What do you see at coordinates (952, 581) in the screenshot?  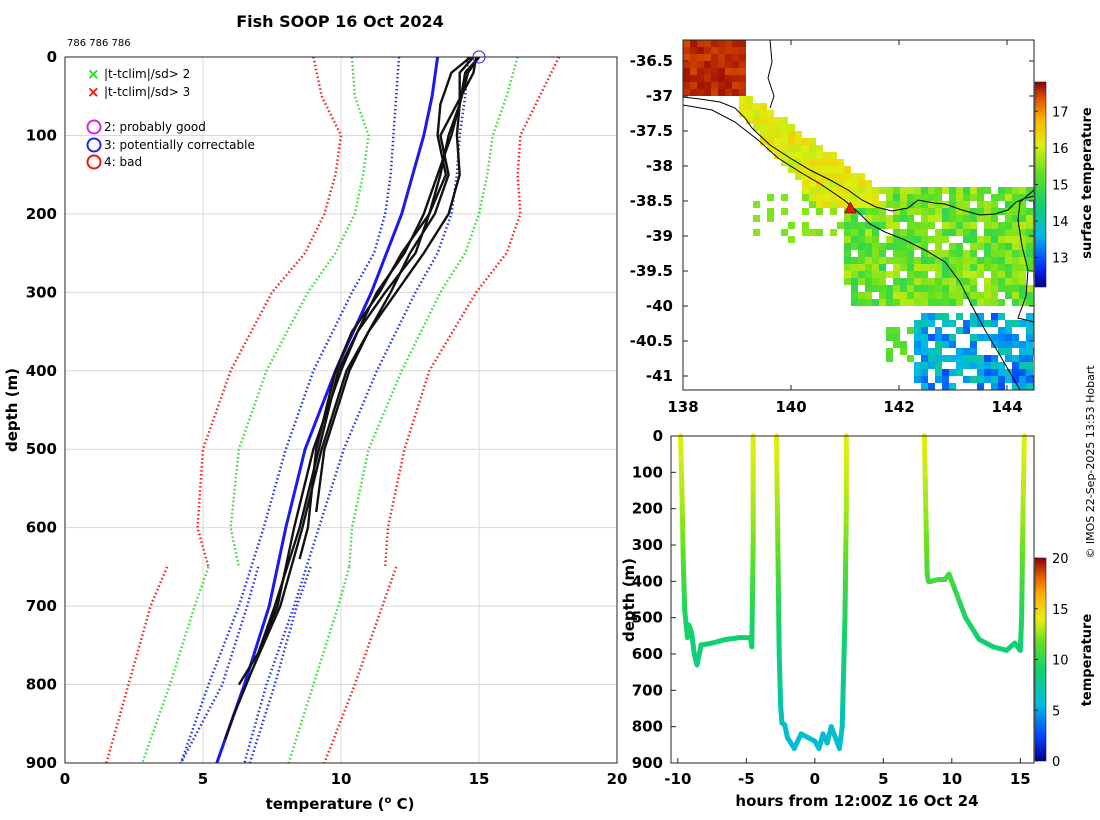 I see `depth-time-segment` at bounding box center [952, 581].